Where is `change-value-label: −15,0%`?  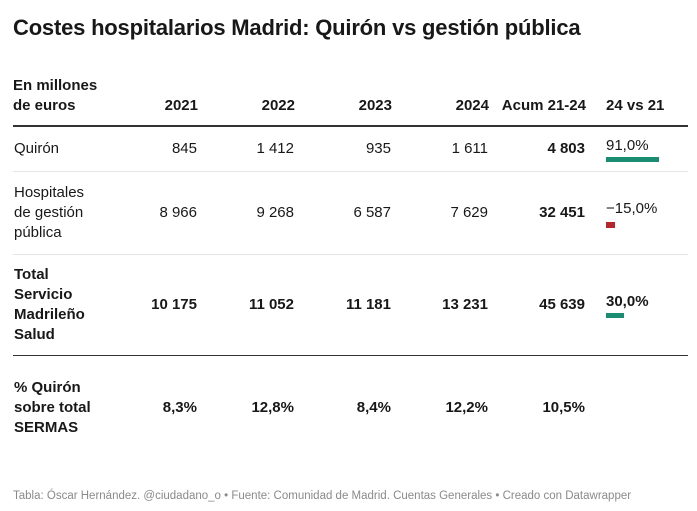 change-value-label: −15,0% is located at coordinates (632, 208).